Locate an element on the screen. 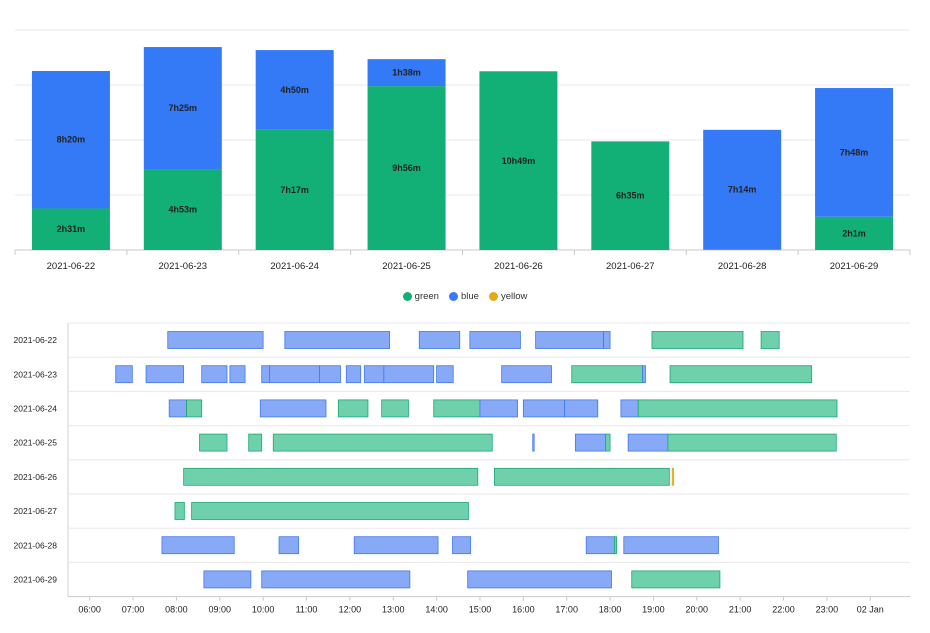  bar-data-label: 9h56m is located at coordinates (406, 168).